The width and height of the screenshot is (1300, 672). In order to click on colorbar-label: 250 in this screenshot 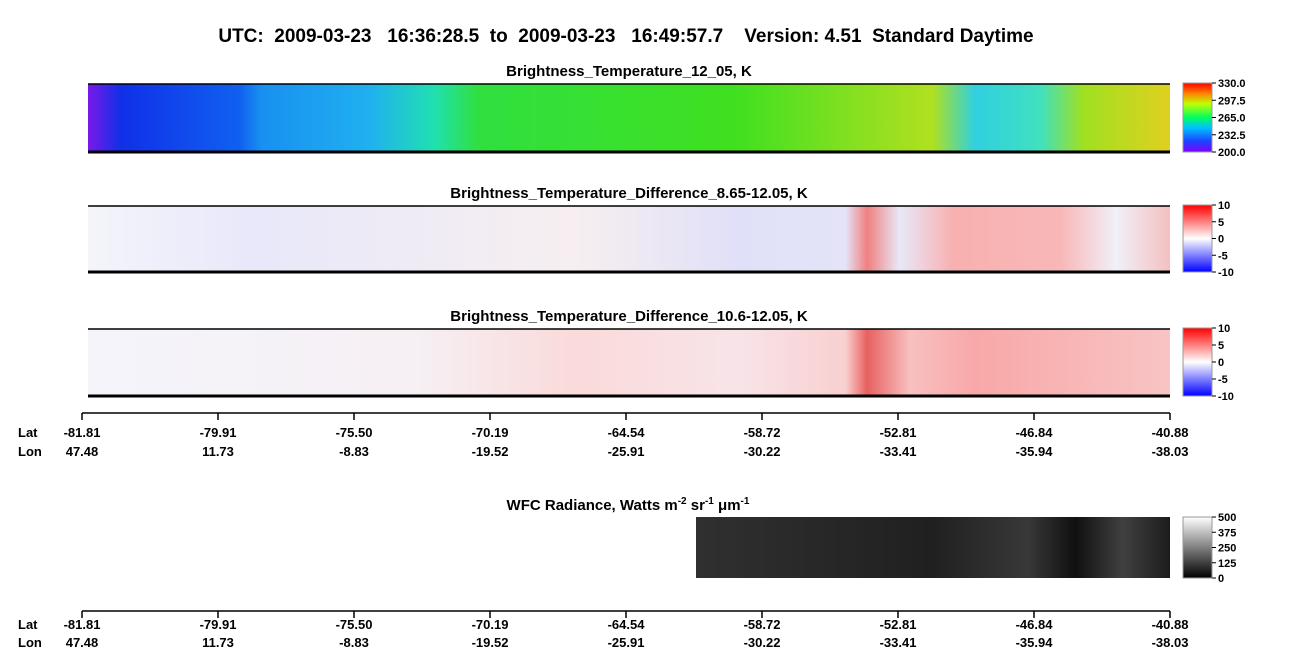, I will do `click(1227, 549)`.